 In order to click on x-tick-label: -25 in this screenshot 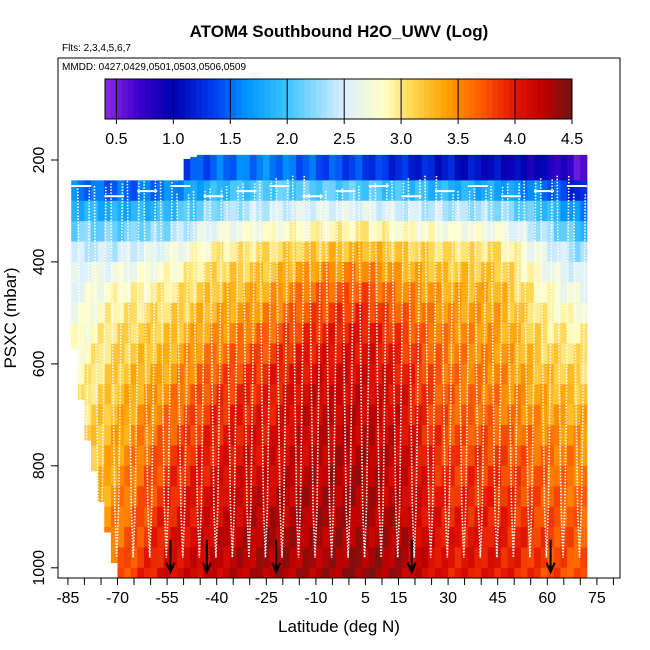, I will do `click(266, 598)`.